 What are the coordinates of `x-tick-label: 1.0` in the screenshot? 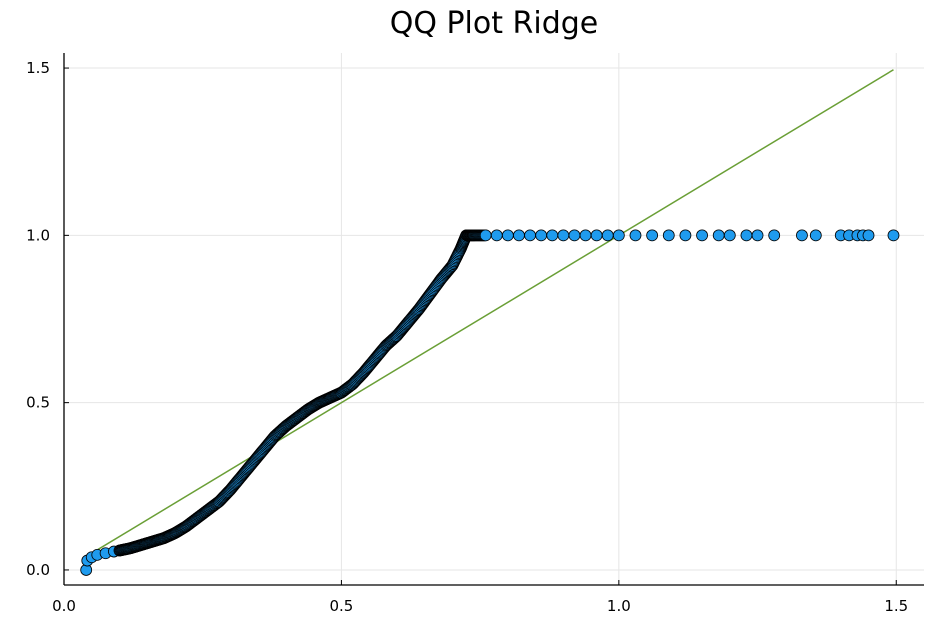 It's located at (619, 606).